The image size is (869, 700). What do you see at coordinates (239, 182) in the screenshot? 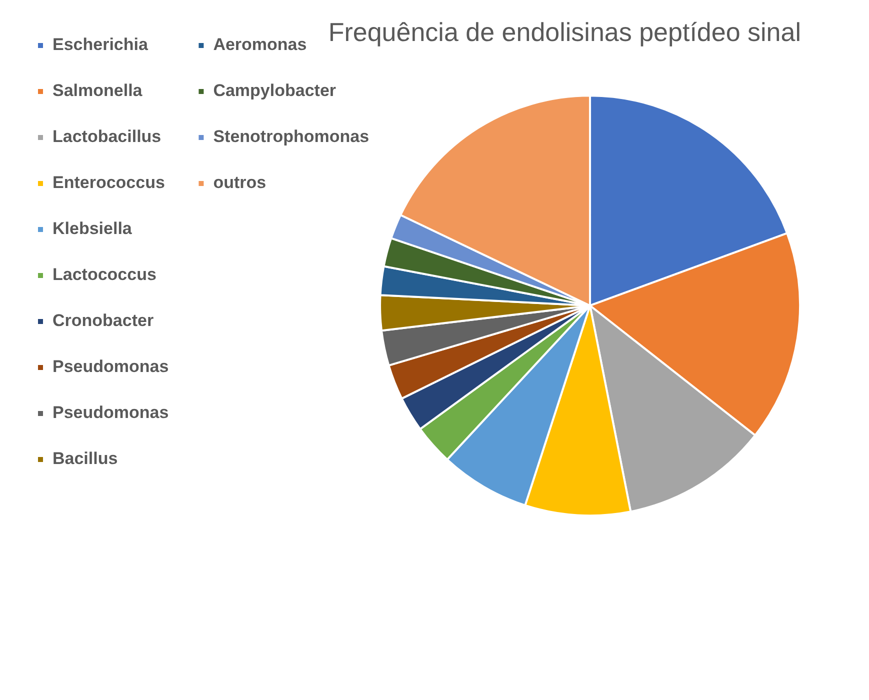
I see `legend-label: outros` at bounding box center [239, 182].